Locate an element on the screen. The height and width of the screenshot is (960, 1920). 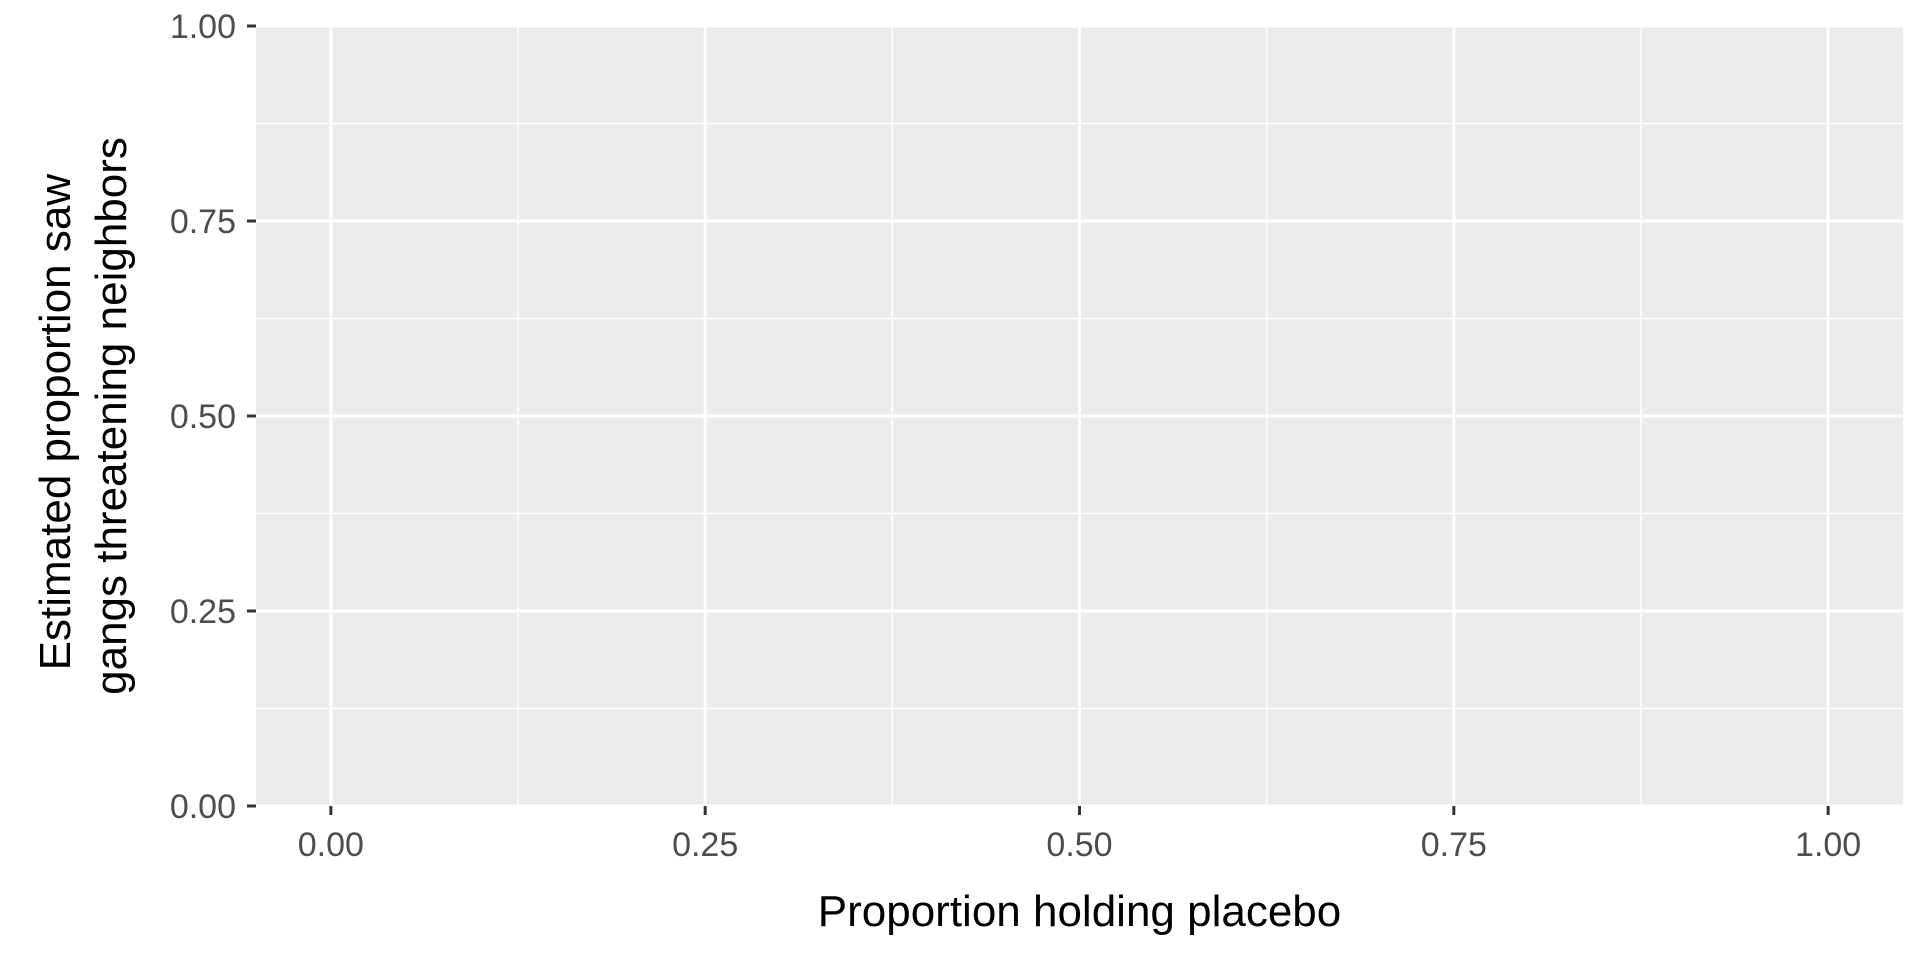
x-tick-label: 0.75 is located at coordinates (1454, 845).